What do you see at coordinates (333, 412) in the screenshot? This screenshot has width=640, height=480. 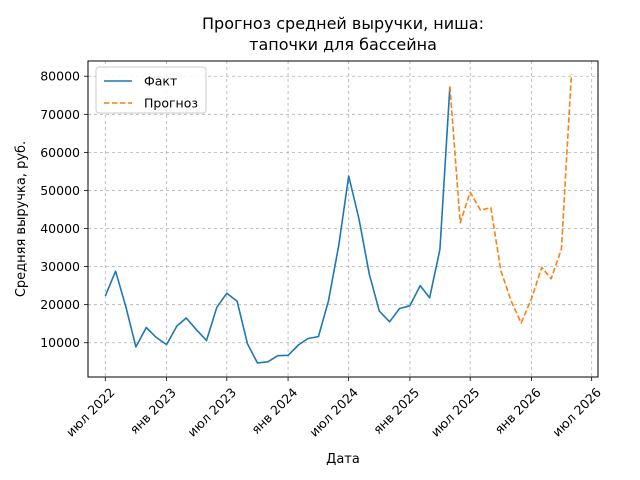 I see `x-tick-label: июл 2024` at bounding box center [333, 412].